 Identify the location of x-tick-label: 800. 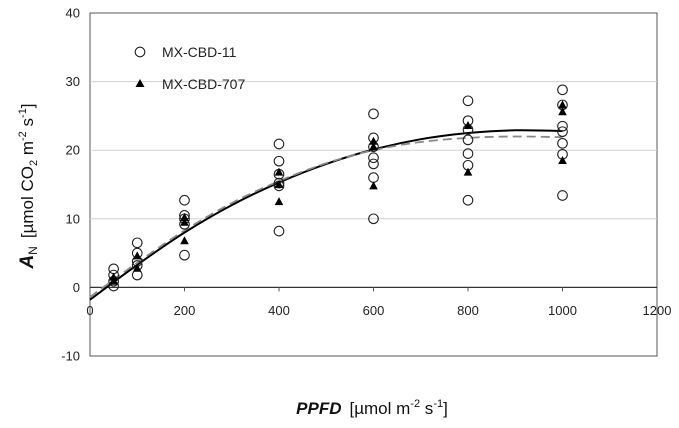
(468, 310).